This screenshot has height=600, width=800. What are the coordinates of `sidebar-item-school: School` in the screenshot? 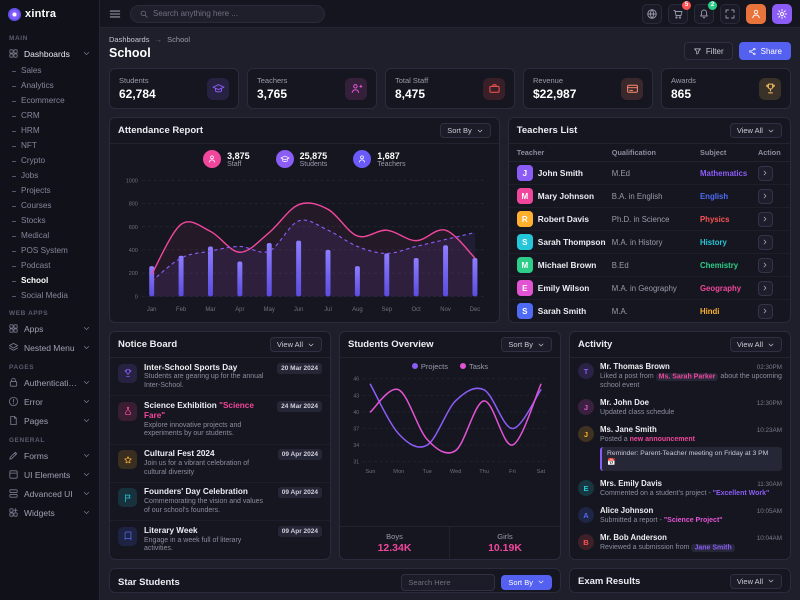 It's located at (49, 280).